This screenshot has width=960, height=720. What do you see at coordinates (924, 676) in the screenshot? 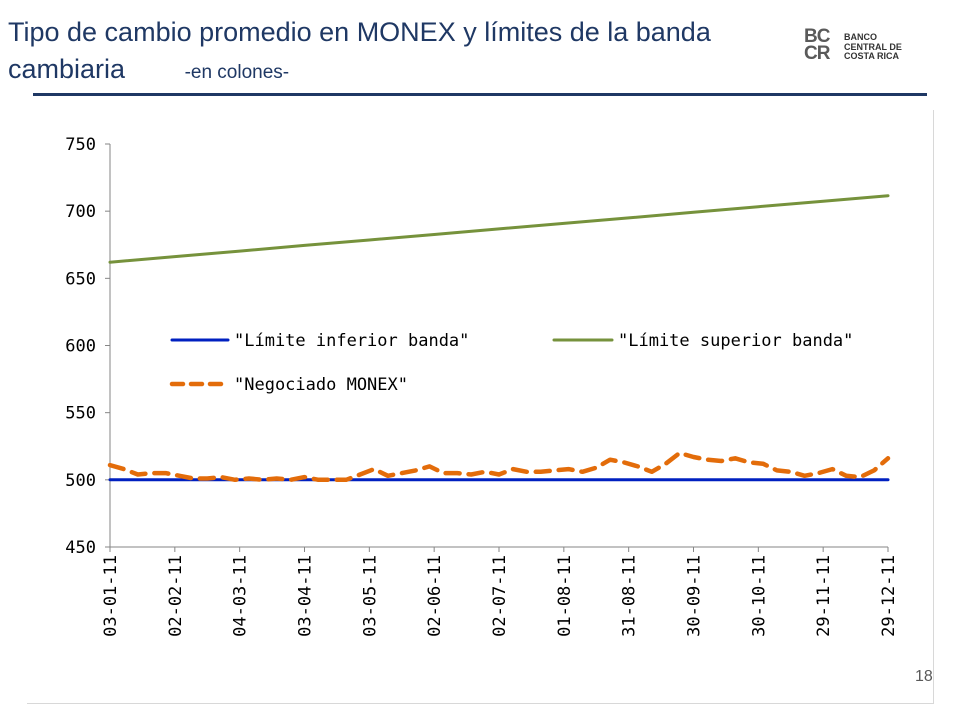
I see `page-number: 18` at bounding box center [924, 676].